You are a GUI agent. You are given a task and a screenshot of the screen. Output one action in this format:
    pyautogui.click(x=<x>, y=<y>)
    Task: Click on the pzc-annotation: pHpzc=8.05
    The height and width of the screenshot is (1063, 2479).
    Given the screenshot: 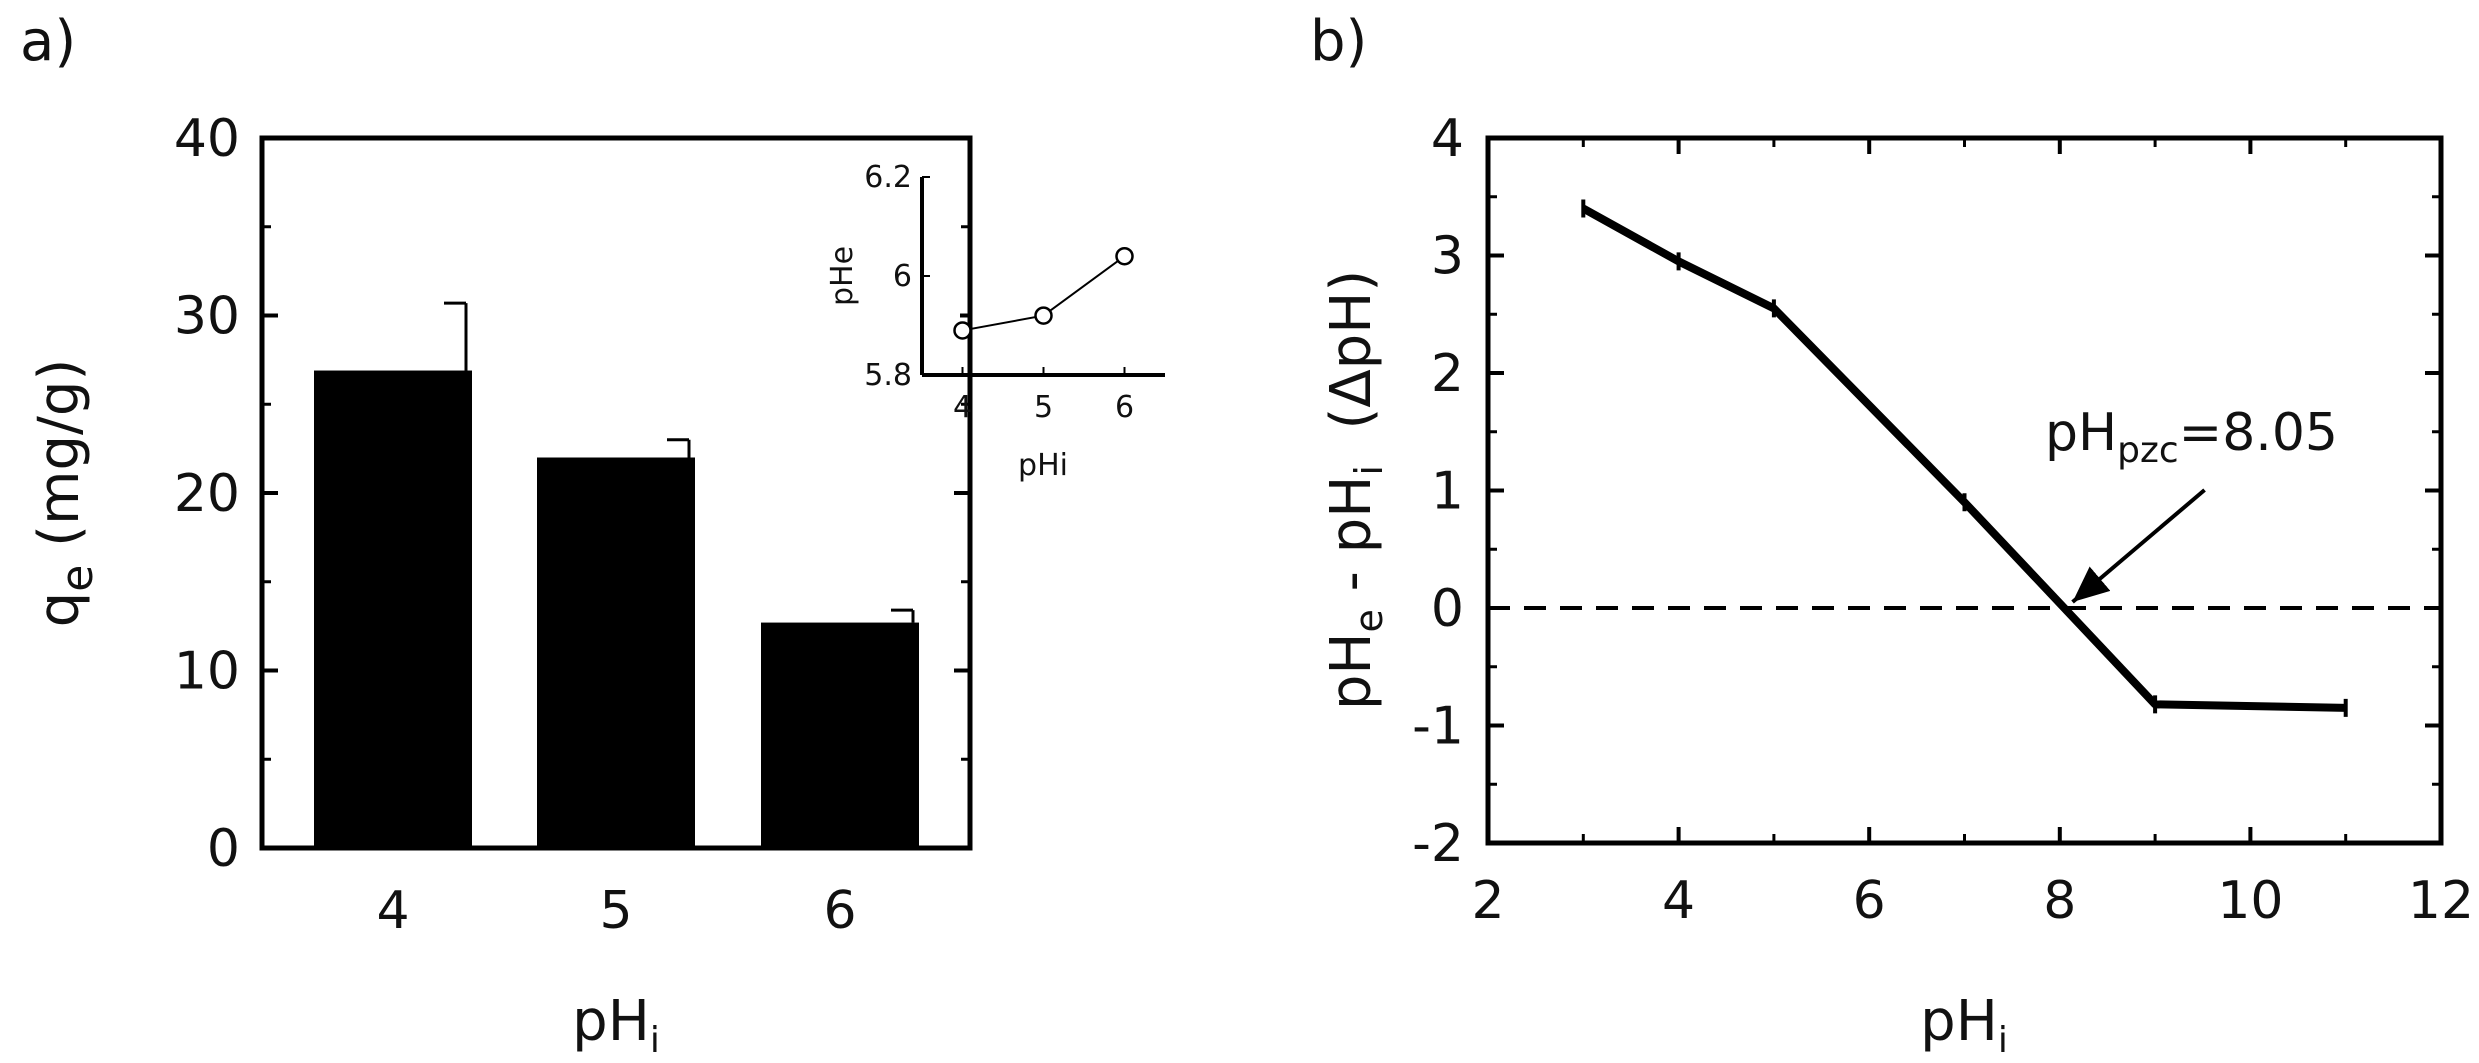 What is the action you would take?
    pyautogui.click(x=2191, y=437)
    